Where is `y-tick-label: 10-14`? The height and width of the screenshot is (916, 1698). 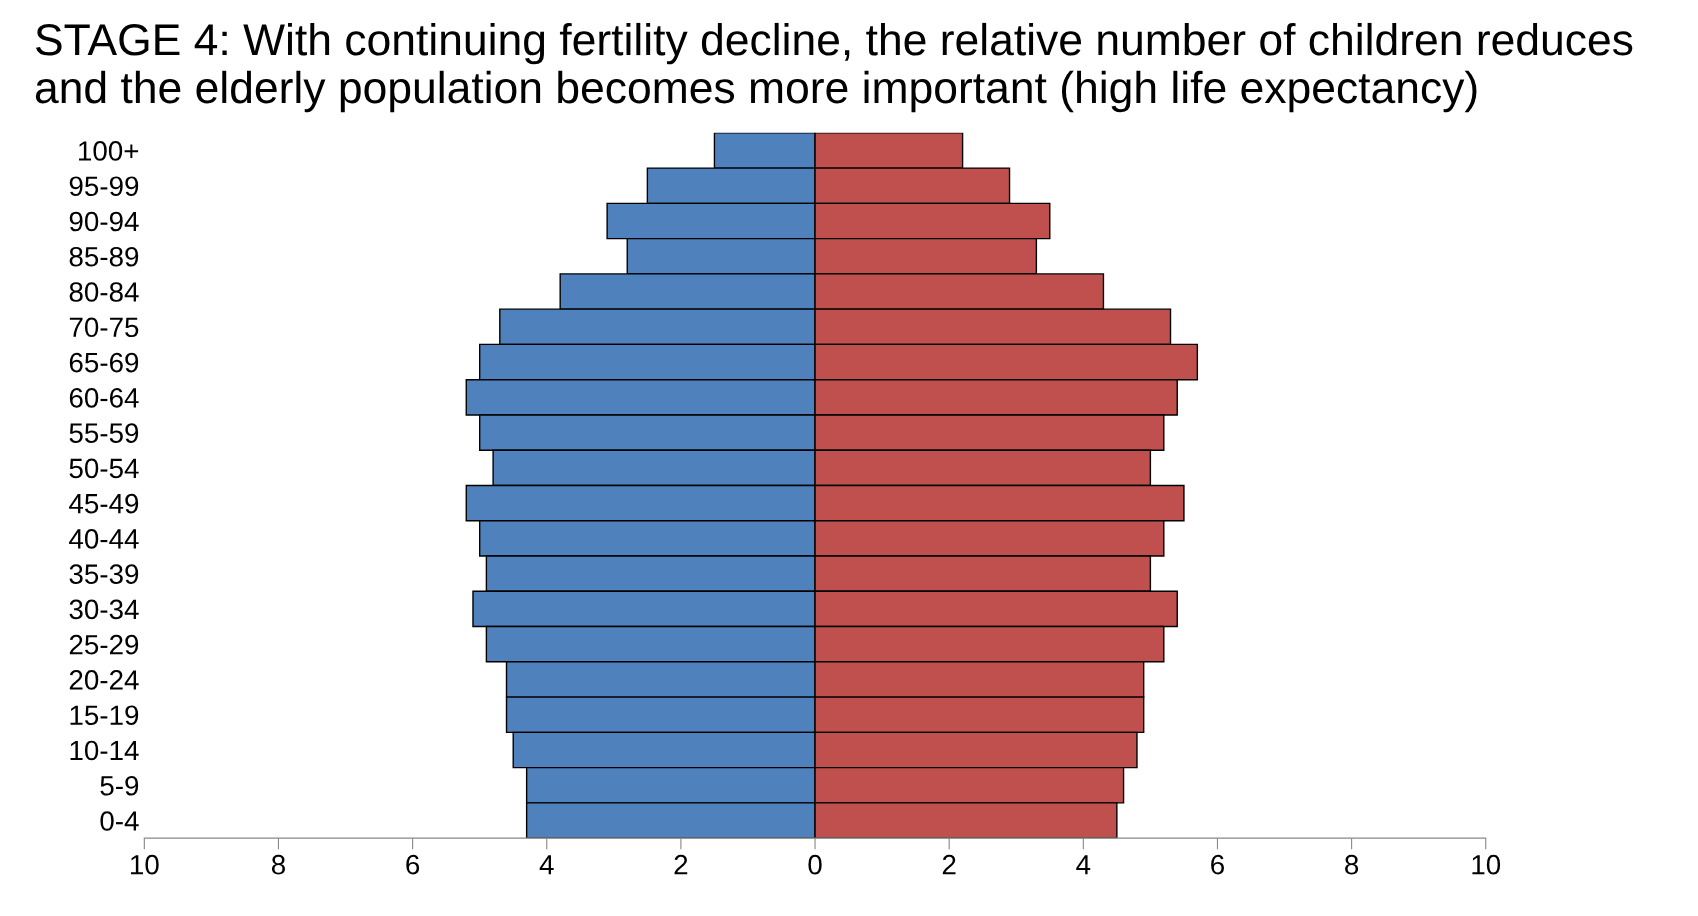 y-tick-label: 10-14 is located at coordinates (104, 750).